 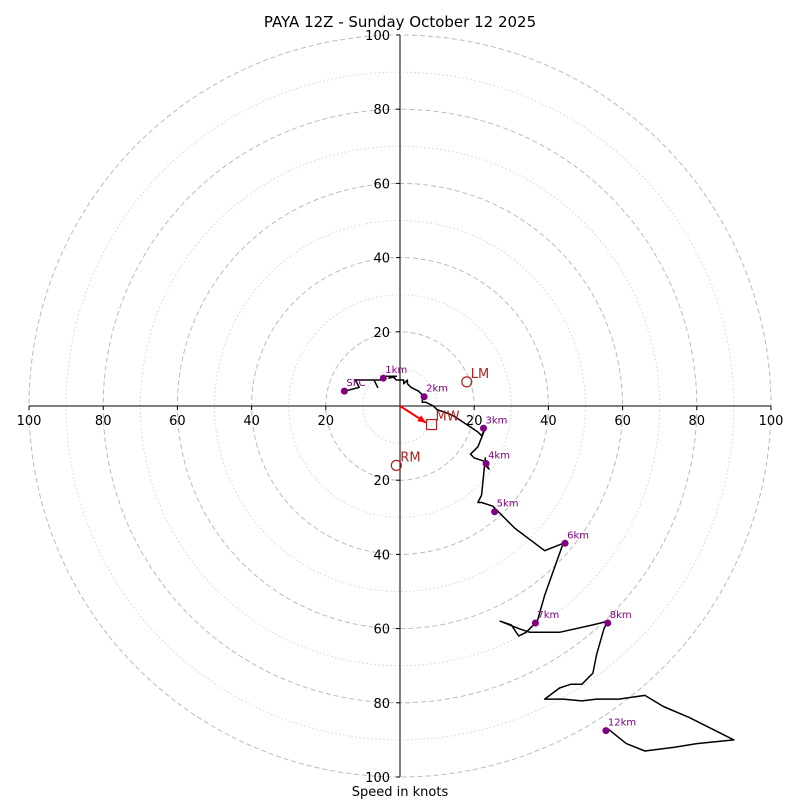 What do you see at coordinates (578, 535) in the screenshot?
I see `height-marker-label: 6km` at bounding box center [578, 535].